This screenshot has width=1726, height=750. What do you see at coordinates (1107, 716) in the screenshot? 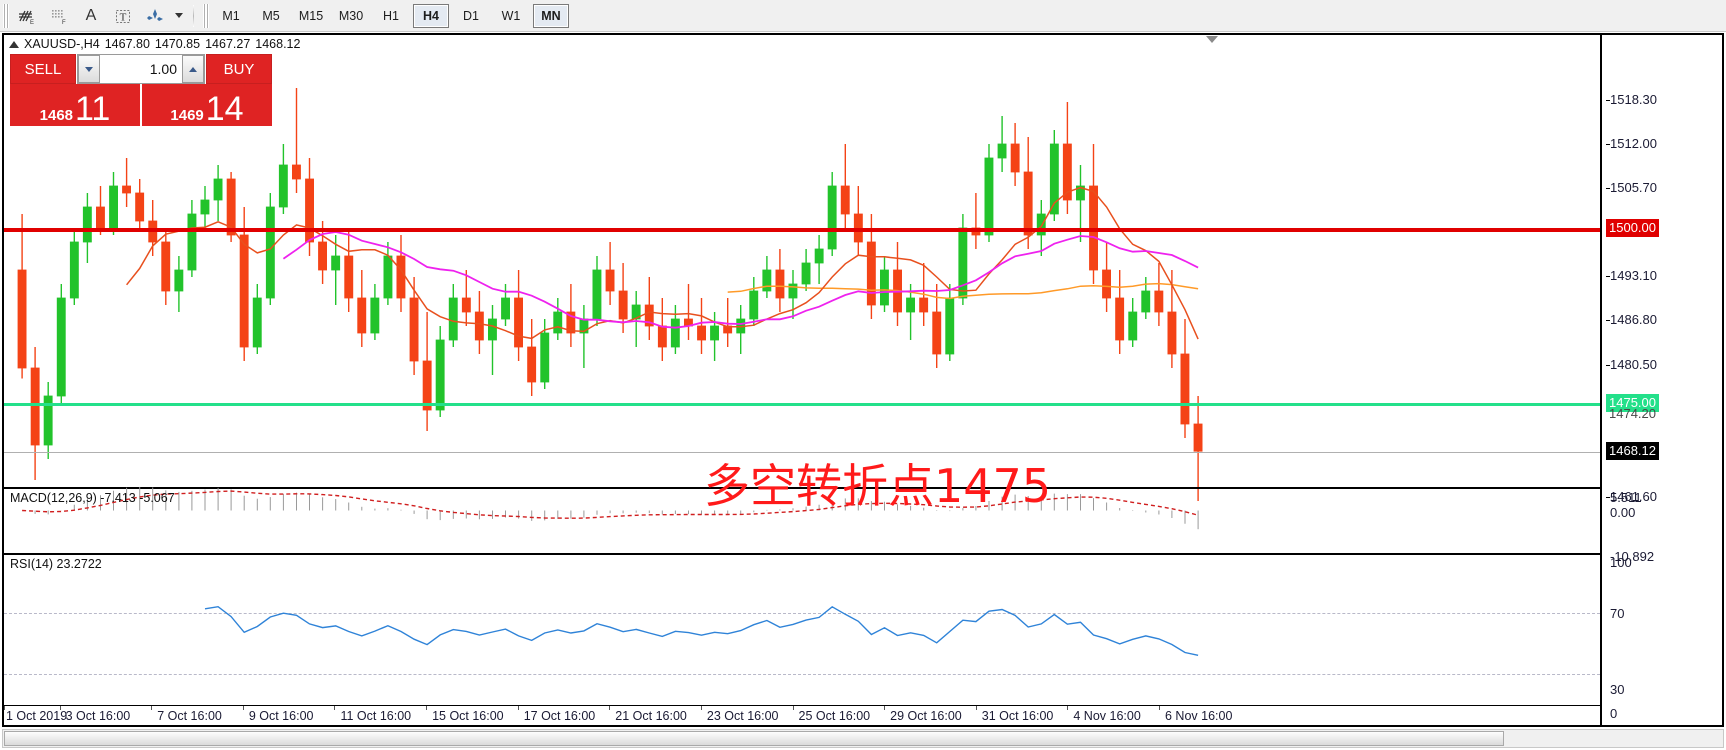
I see `time-axis-label: 4 Nov 16:00` at bounding box center [1107, 716].